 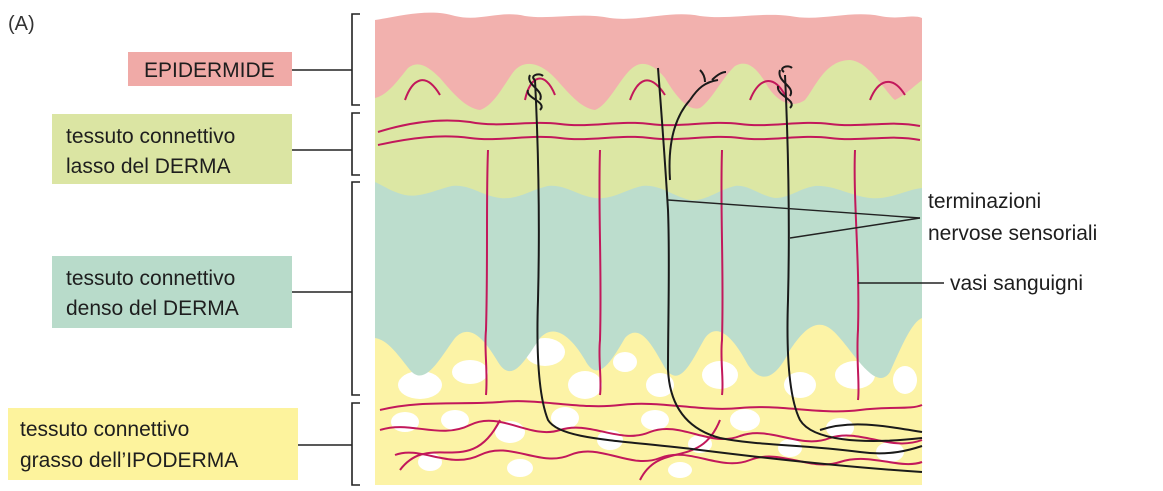 What do you see at coordinates (805, 241) in the screenshot?
I see `callout-leaders` at bounding box center [805, 241].